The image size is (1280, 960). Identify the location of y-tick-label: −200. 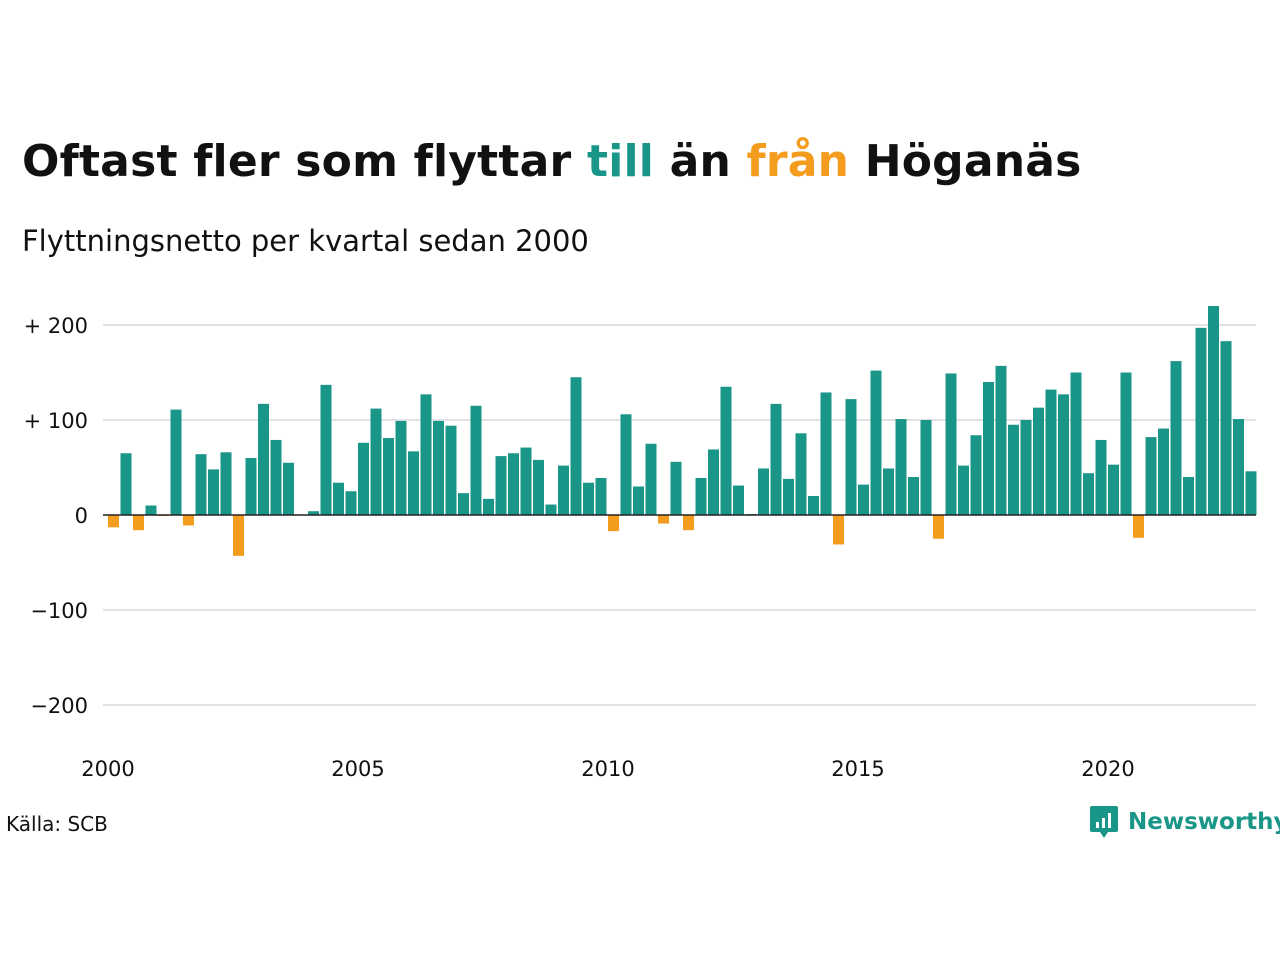
(59, 706).